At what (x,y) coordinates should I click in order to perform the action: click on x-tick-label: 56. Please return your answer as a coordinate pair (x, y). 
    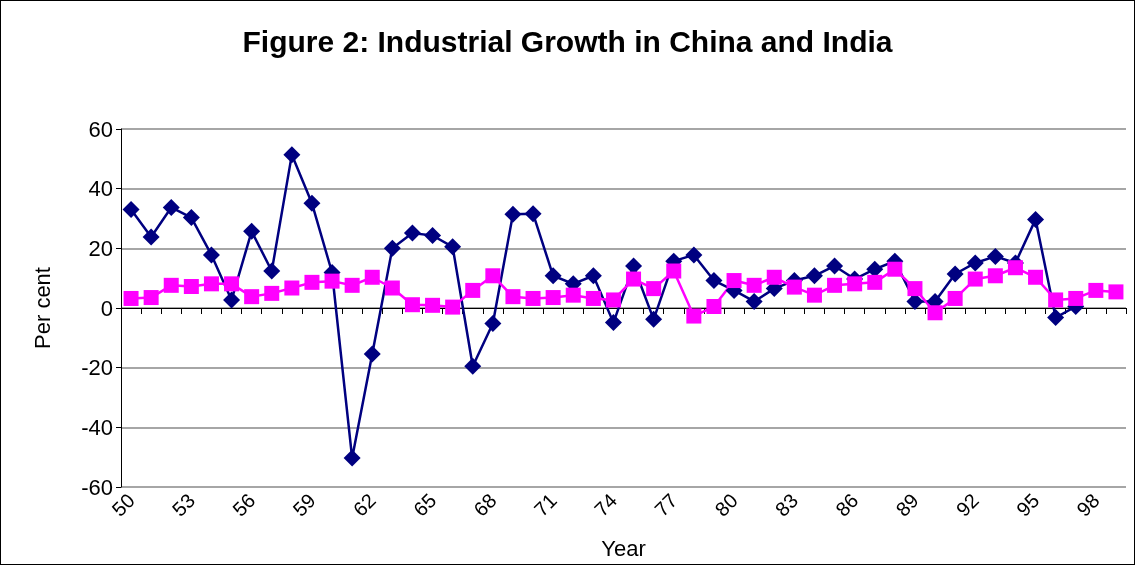
    Looking at the image, I should click on (244, 505).